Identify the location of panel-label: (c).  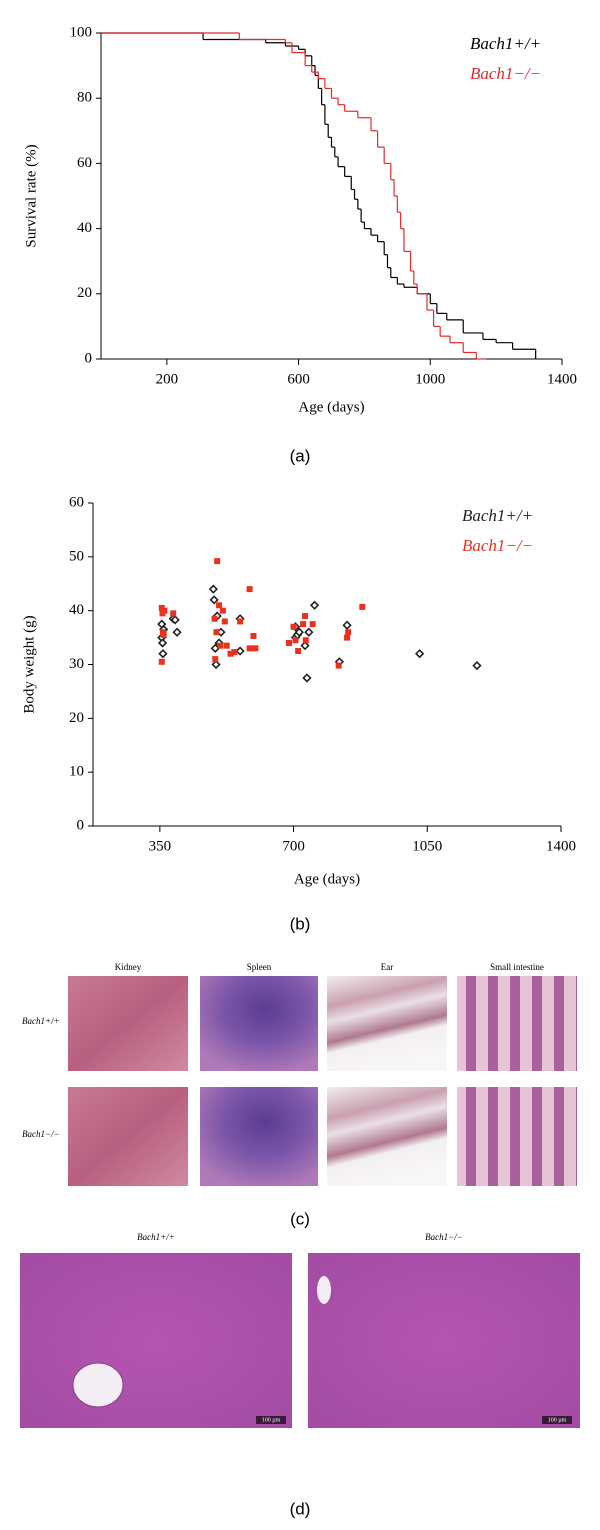
(300, 1218).